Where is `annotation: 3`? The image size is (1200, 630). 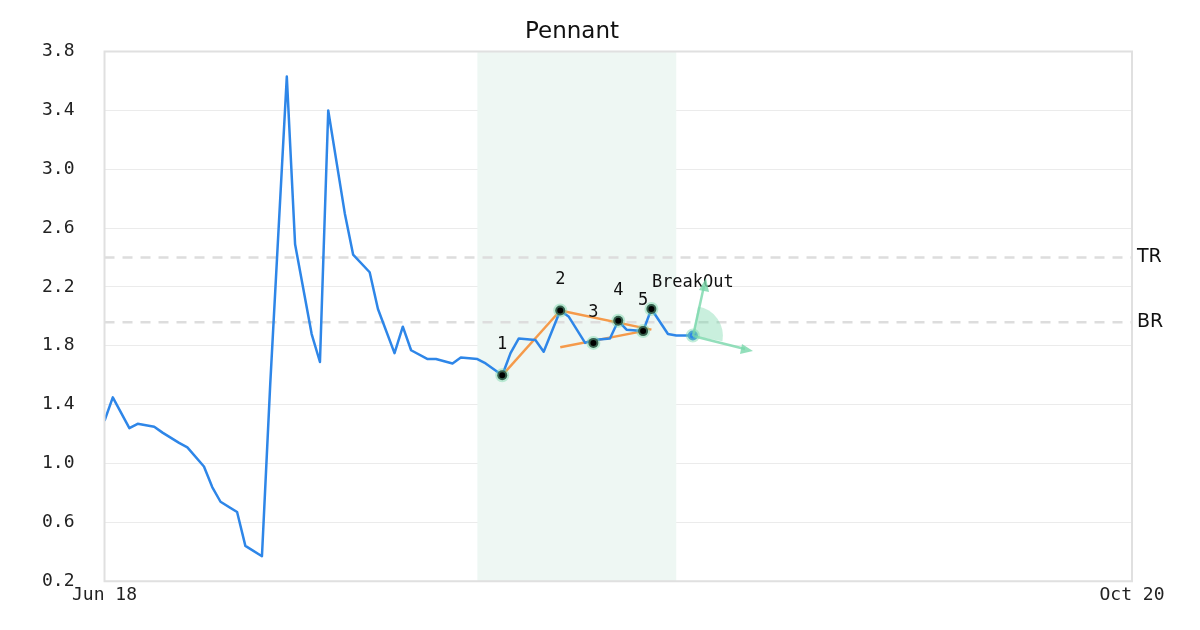 annotation: 3 is located at coordinates (593, 310).